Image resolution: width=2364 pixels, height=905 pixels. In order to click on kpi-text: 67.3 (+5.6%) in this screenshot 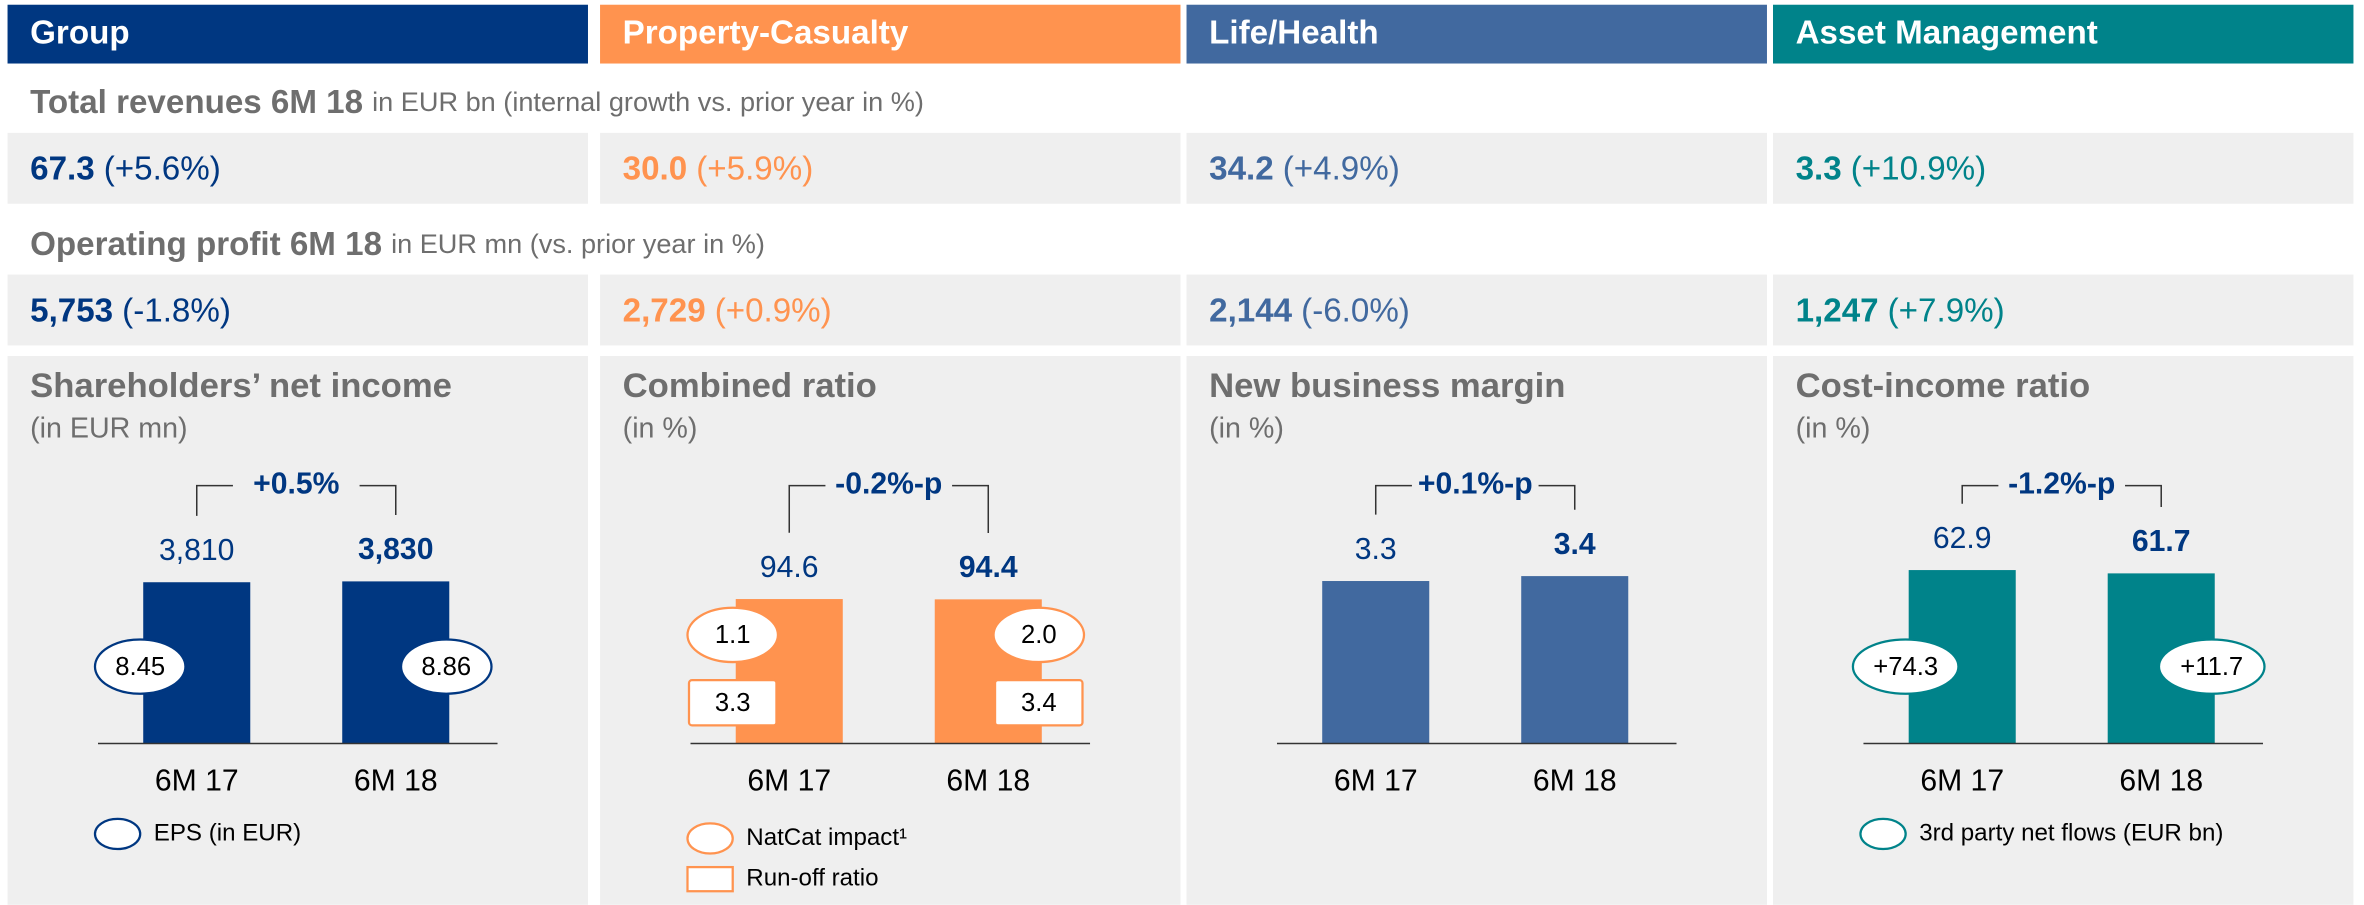, I will do `click(125, 168)`.